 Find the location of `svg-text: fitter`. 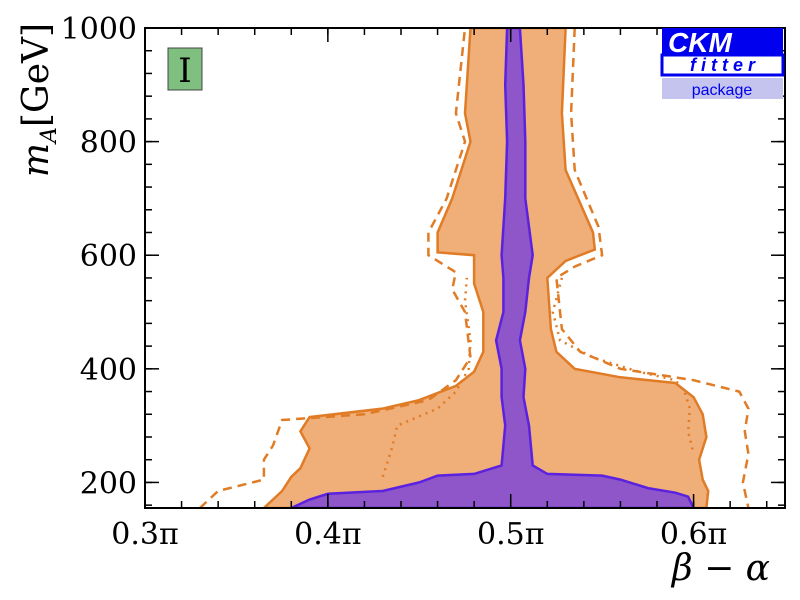

svg-text: fitter is located at coordinates (725, 65).